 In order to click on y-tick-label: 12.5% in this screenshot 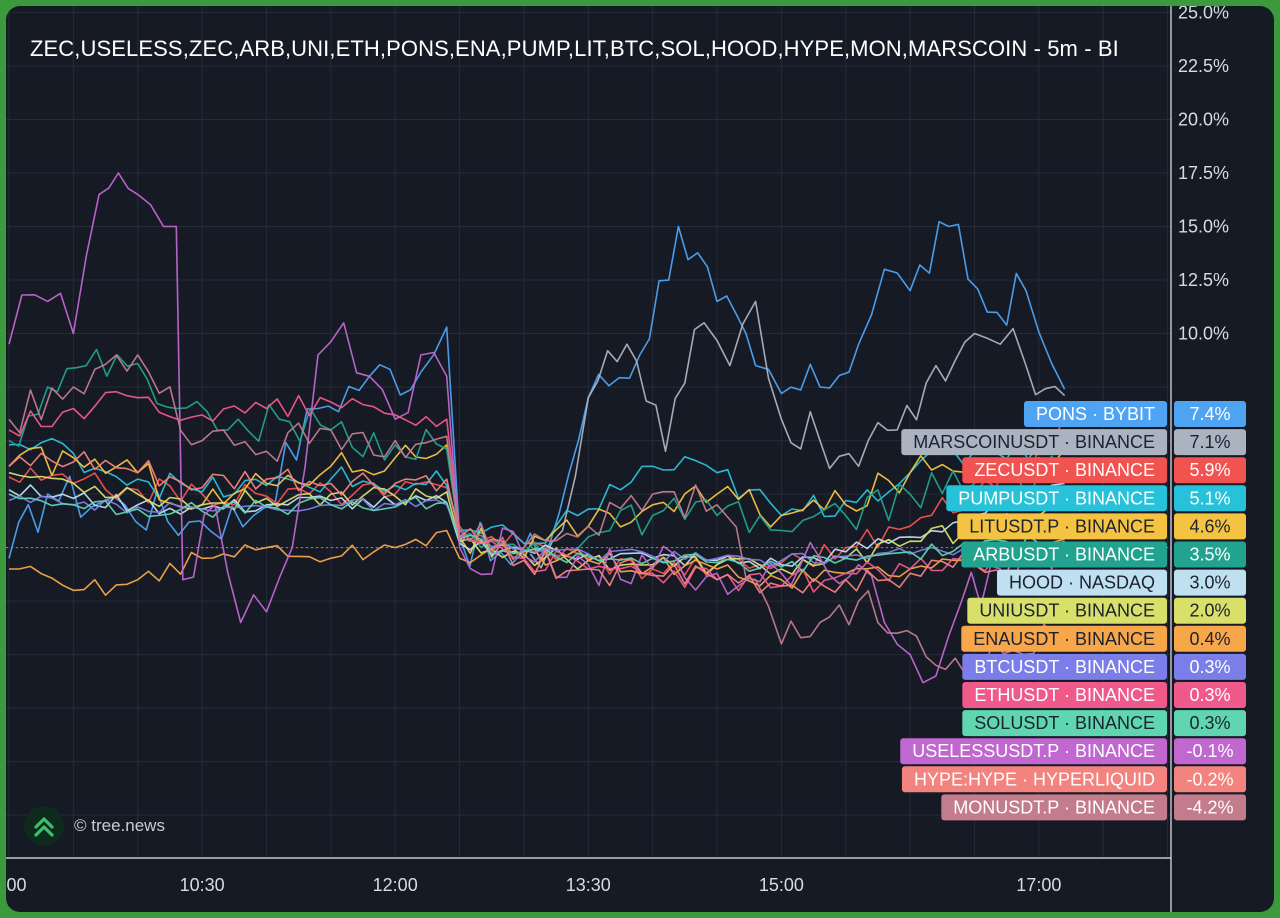, I will do `click(1203, 280)`.